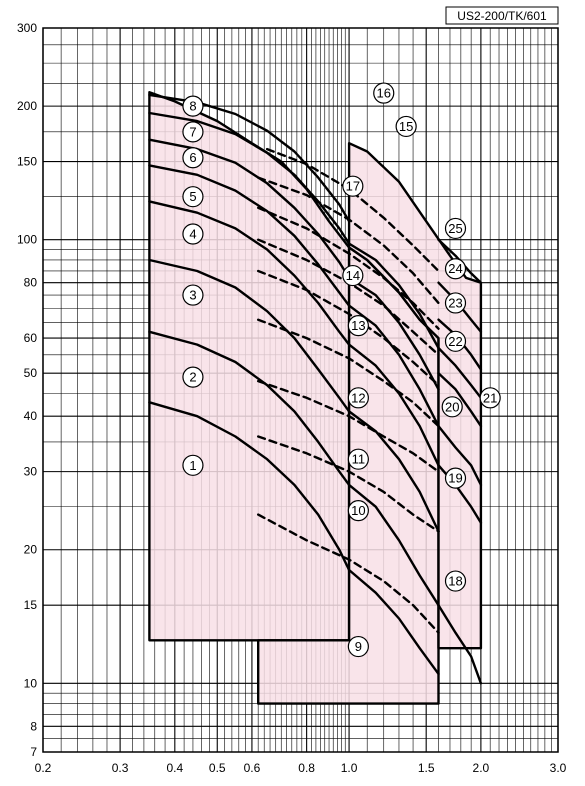  I want to click on curve-label-8: 8, so click(192, 106).